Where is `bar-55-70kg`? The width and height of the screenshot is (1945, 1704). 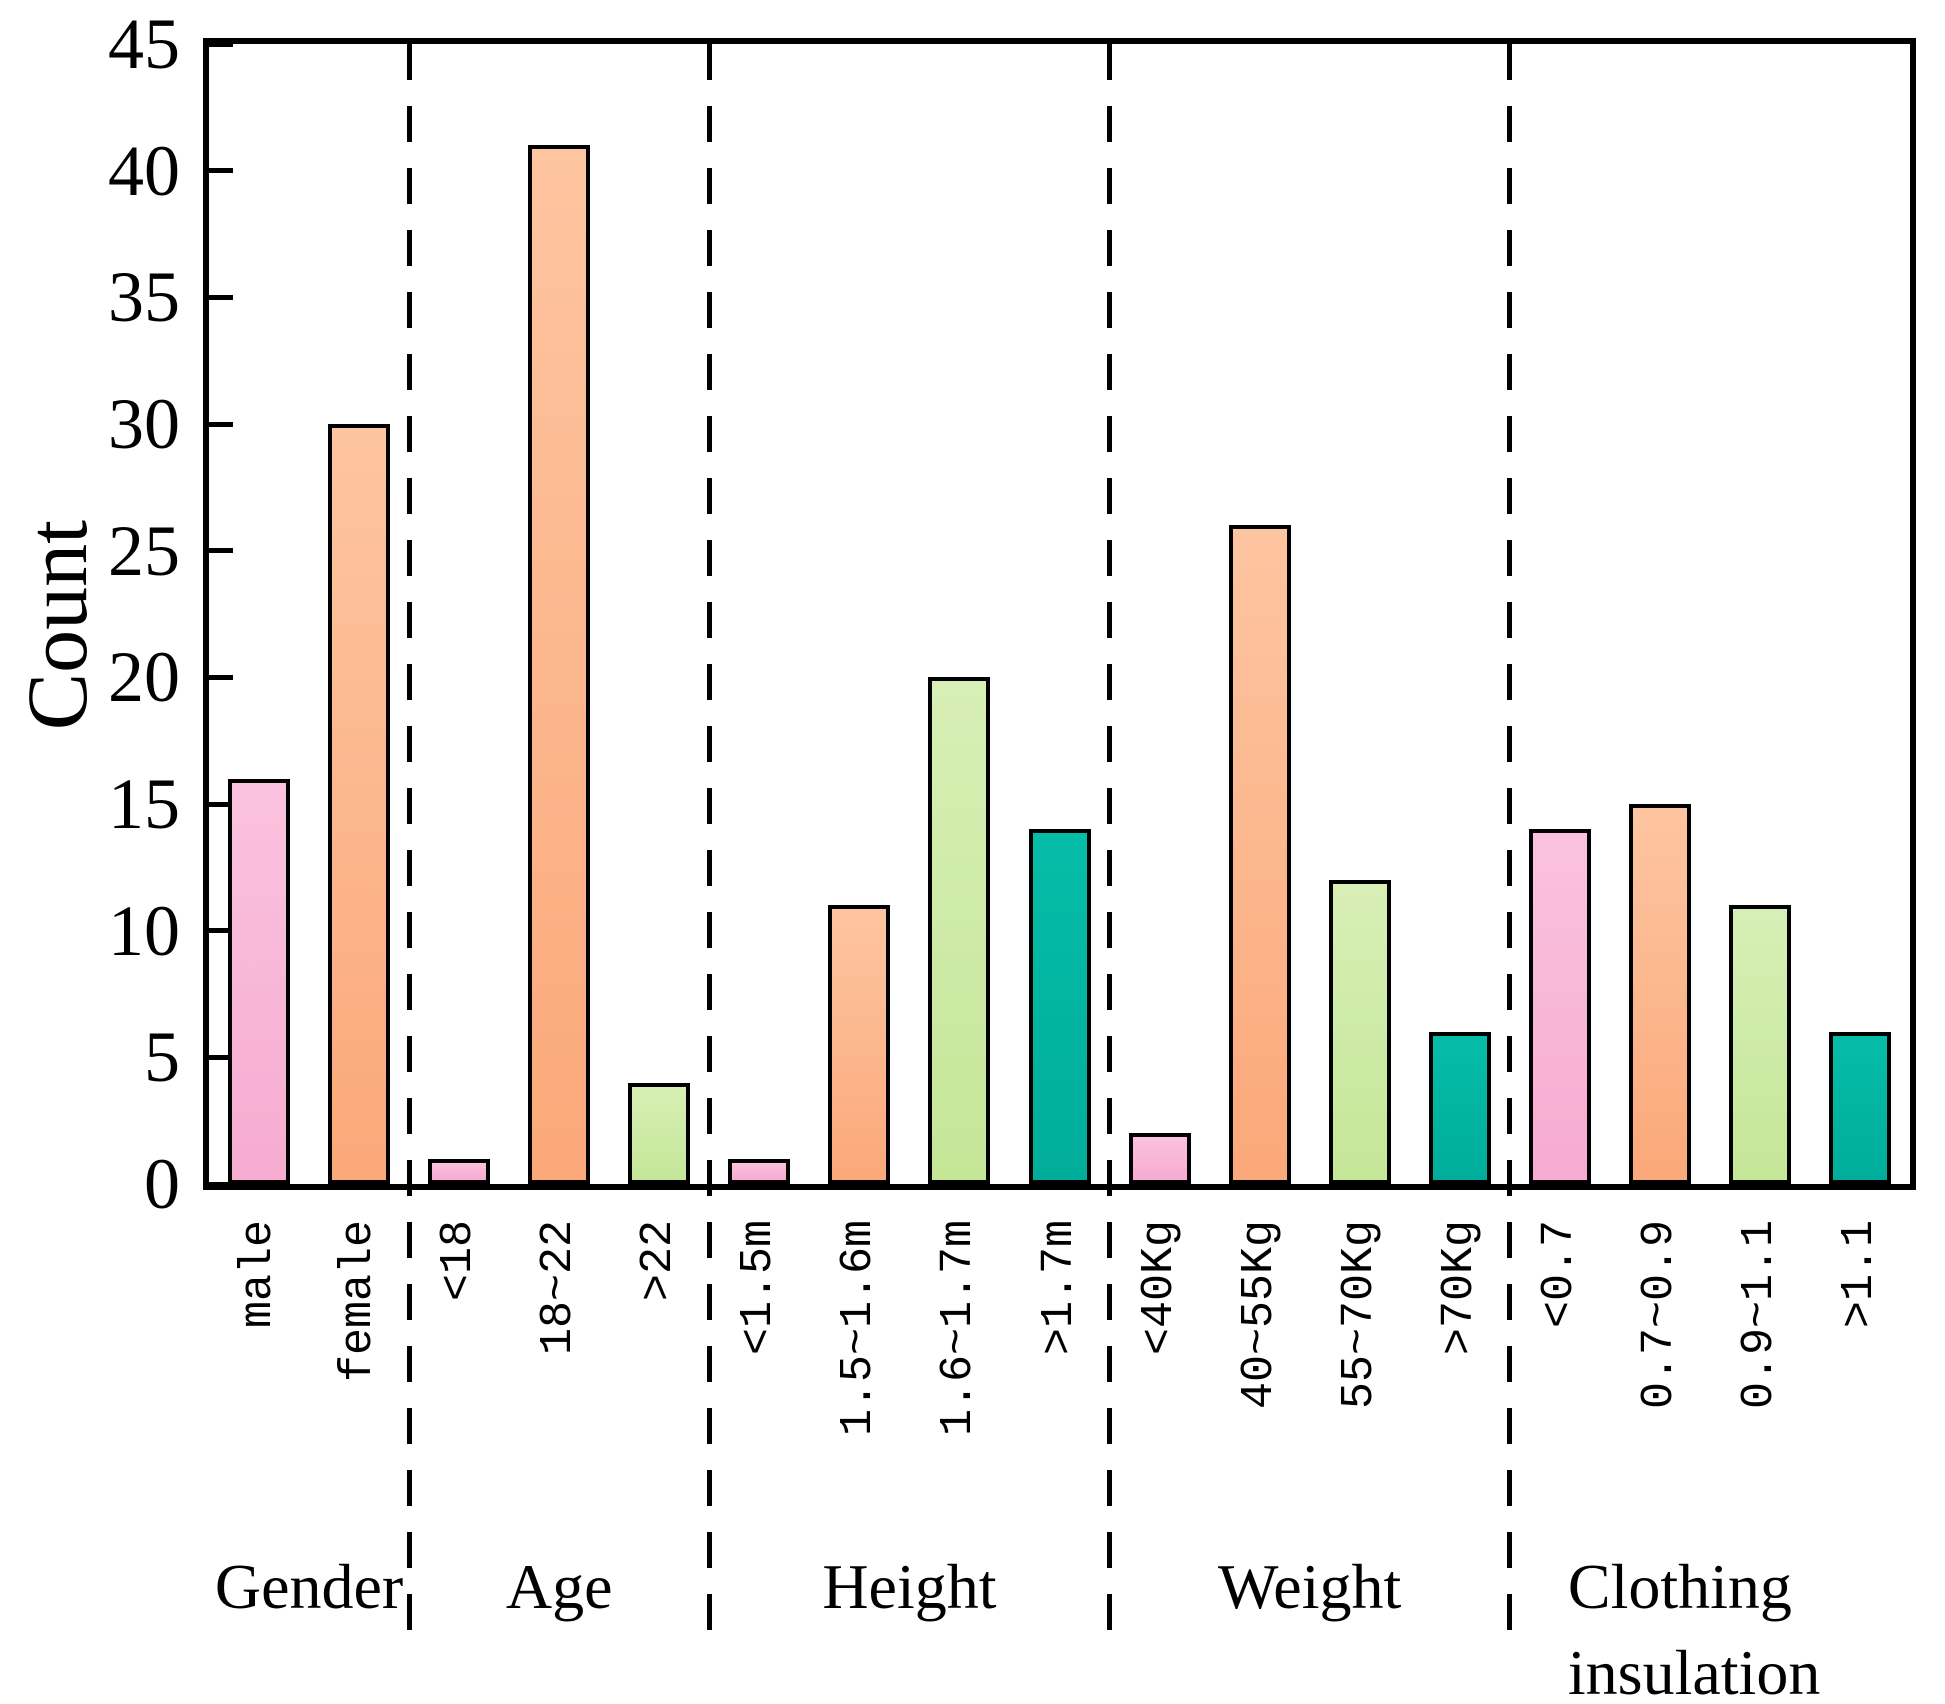 bar-55-70kg is located at coordinates (1359, 1032).